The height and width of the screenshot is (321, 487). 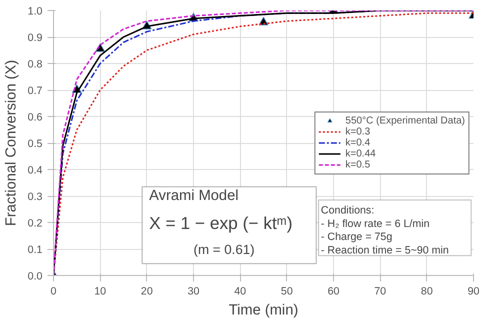 I want to click on x-tick-label: 90, so click(x=474, y=292).